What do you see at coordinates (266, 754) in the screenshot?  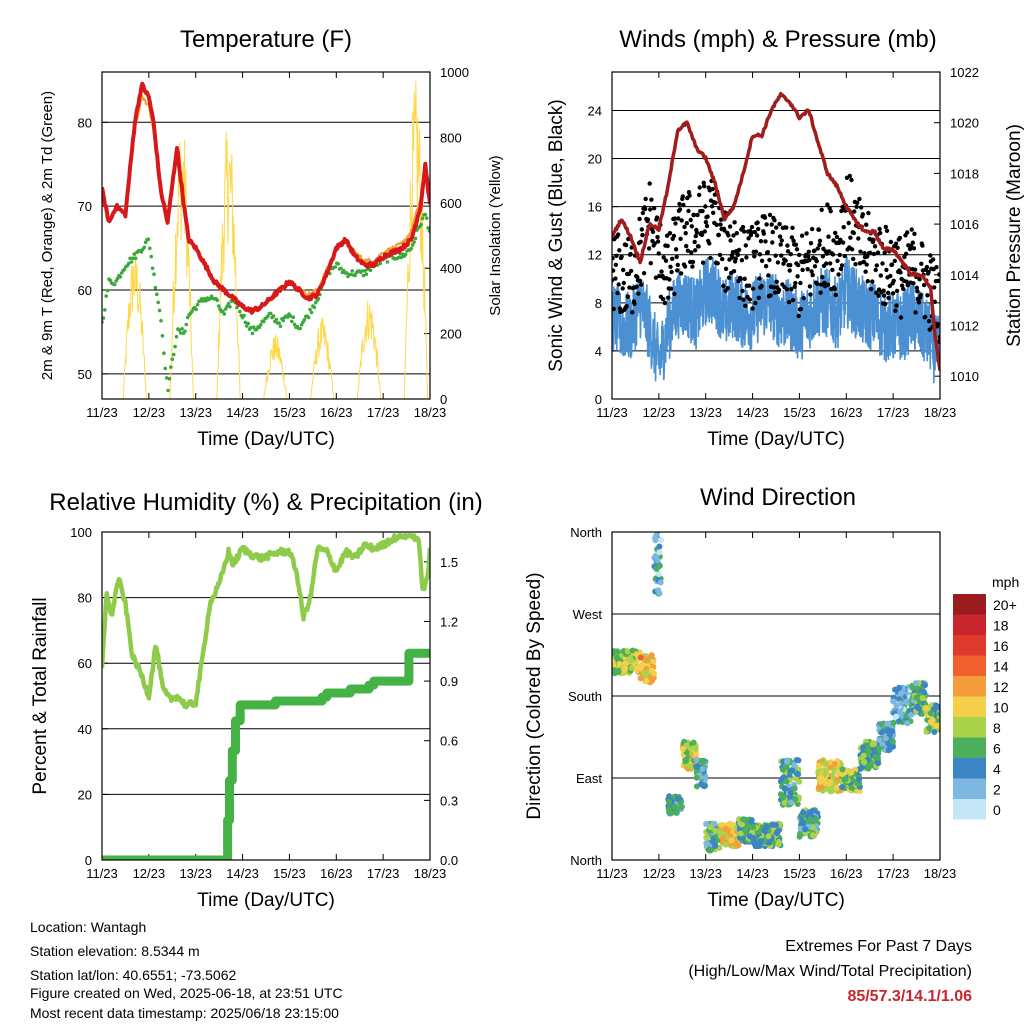 I see `precipitation-line` at bounding box center [266, 754].